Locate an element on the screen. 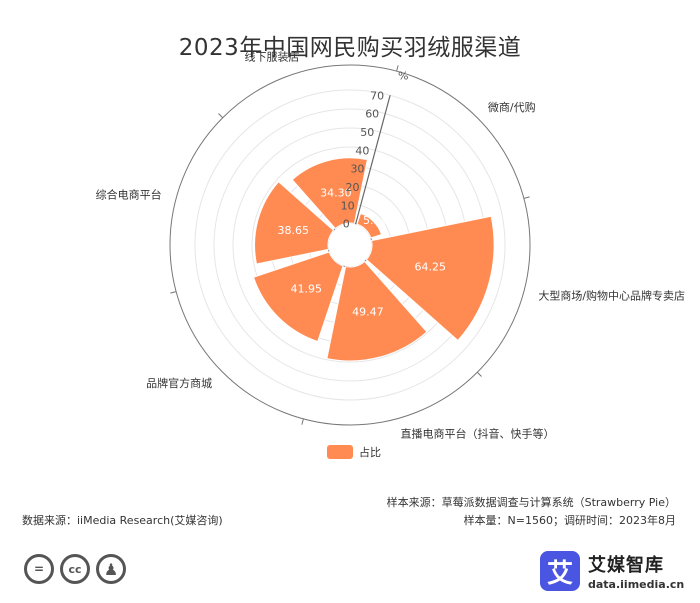 The width and height of the screenshot is (700, 603). sample-info: 样本量：N=1560；调研时间：2023年8月 is located at coordinates (569, 520).